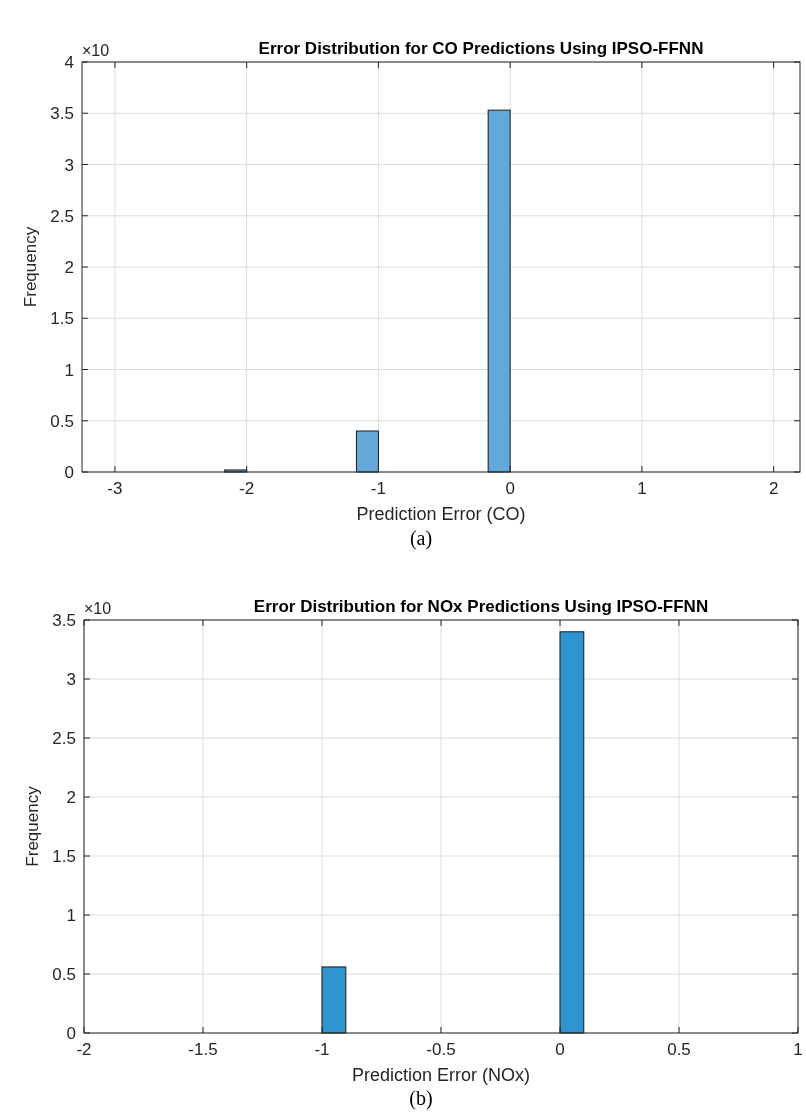  What do you see at coordinates (481, 48) in the screenshot?
I see `chart-title: Error Distribution for CO Predictions Using IPSO-FFNN` at bounding box center [481, 48].